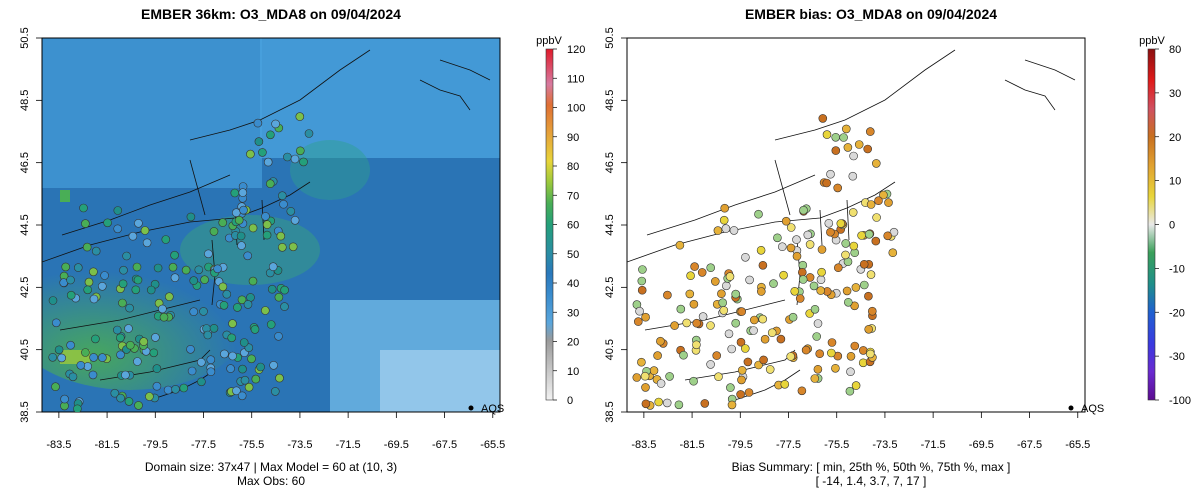 Image resolution: width=1200 pixels, height=502 pixels. What do you see at coordinates (203, 445) in the screenshot?
I see `x-tick-label: -77.5` at bounding box center [203, 445].